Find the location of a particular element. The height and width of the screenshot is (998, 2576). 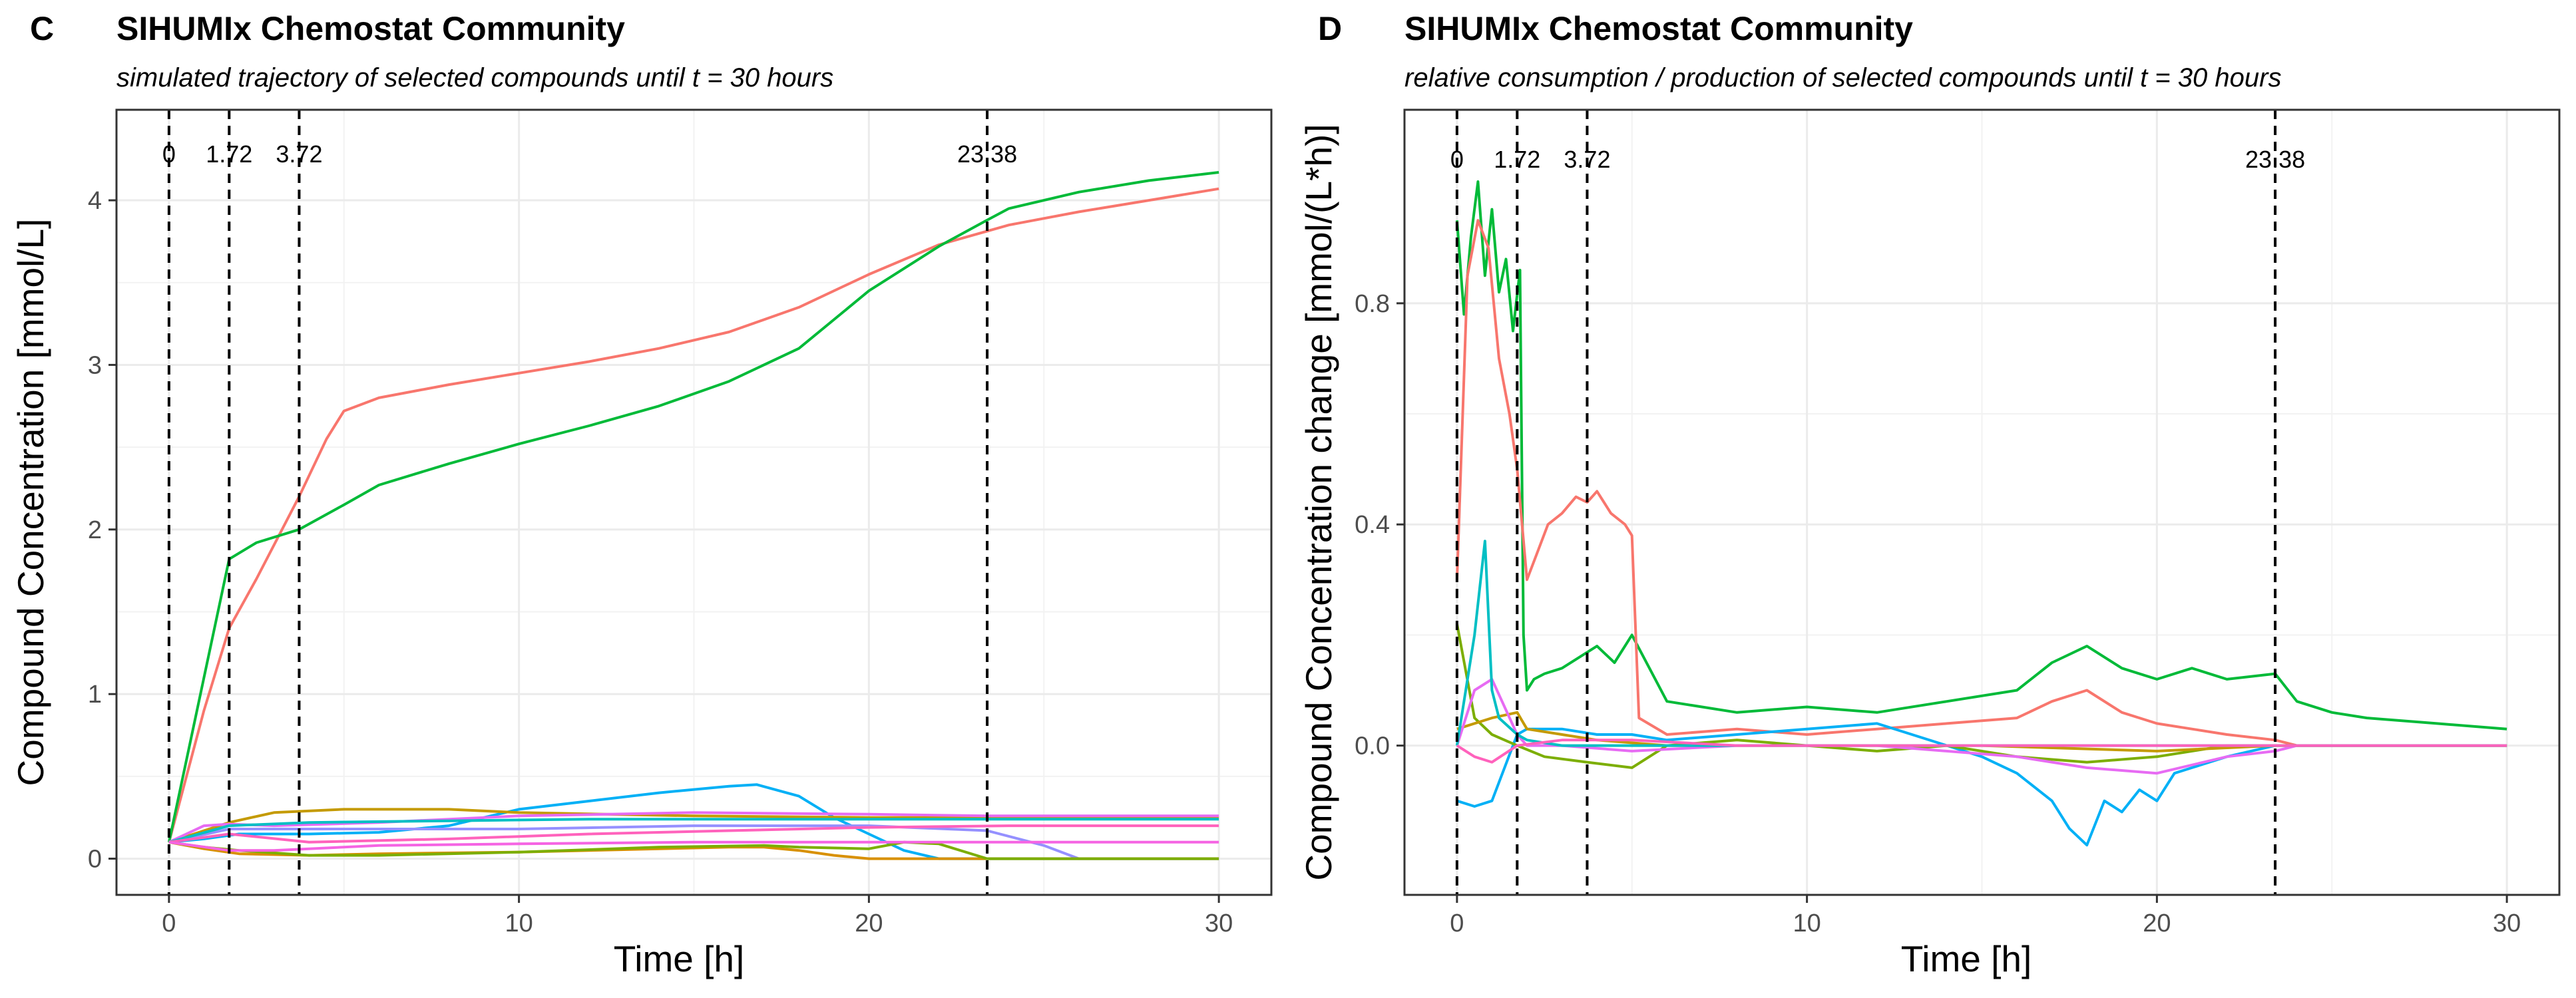

panel-d-reference-label: 23.38 is located at coordinates (2275, 159).